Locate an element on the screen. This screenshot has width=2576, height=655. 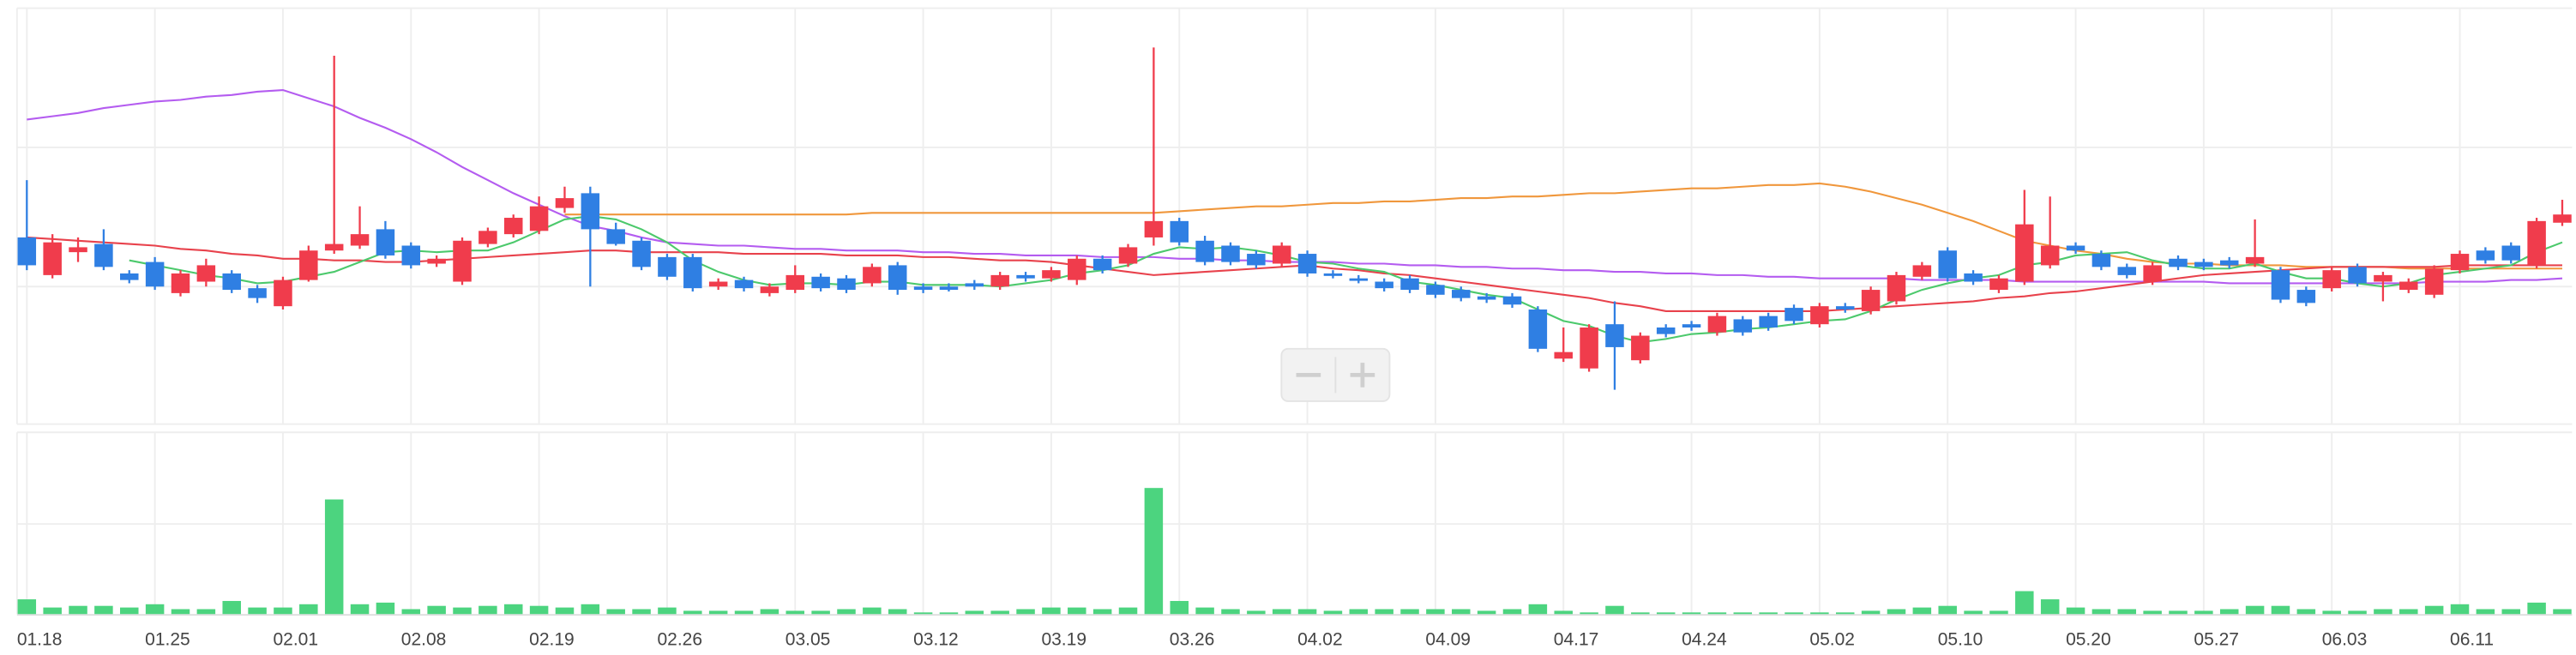
x-tick-label: 06.11 is located at coordinates (2472, 640).